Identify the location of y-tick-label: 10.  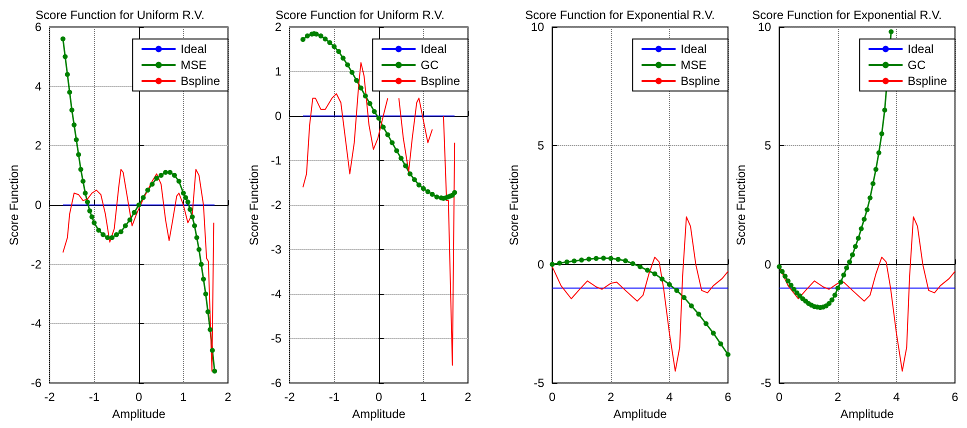
(537, 27).